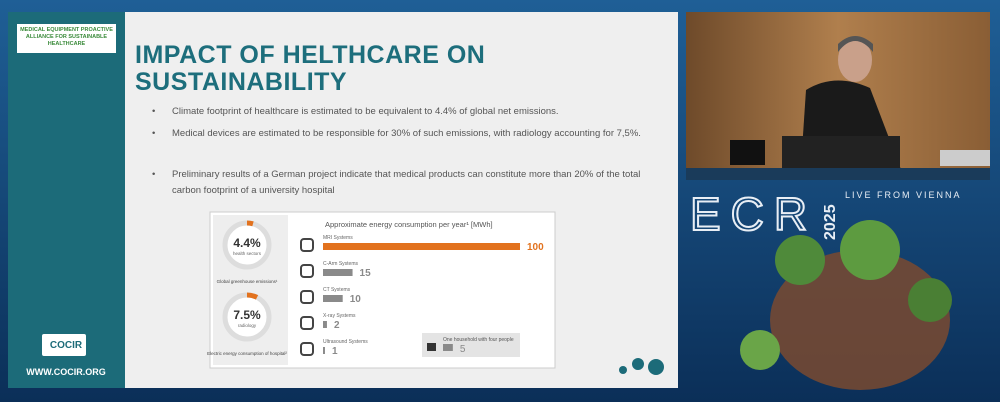 This screenshot has height=402, width=1000. What do you see at coordinates (478, 340) in the screenshot?
I see `household-label: One household with four people` at bounding box center [478, 340].